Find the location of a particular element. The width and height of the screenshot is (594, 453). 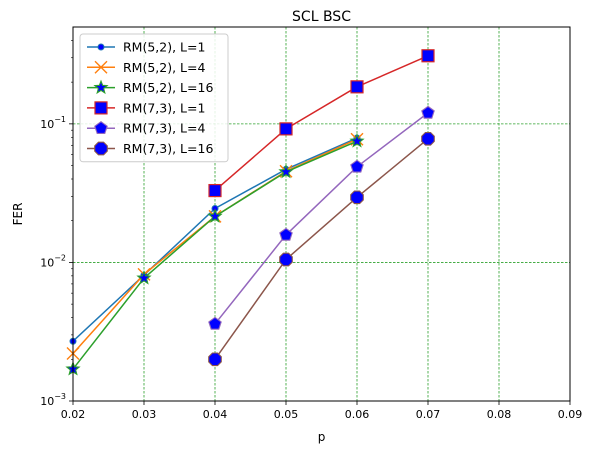

x-tick-label: 0.04 is located at coordinates (215, 414).